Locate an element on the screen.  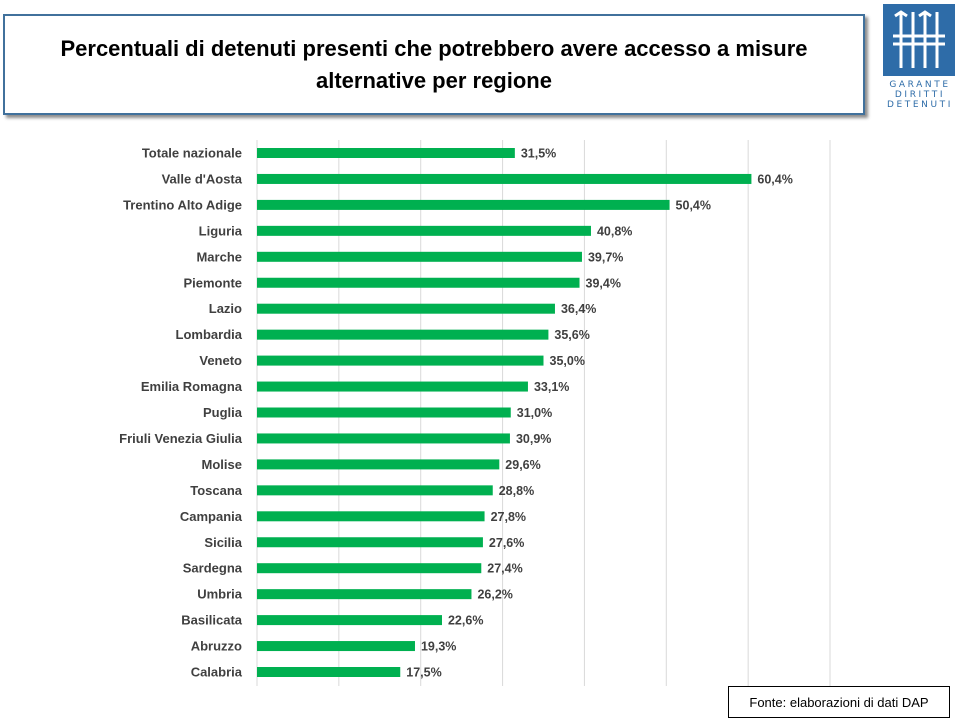
category-label: Marche is located at coordinates (219, 256).